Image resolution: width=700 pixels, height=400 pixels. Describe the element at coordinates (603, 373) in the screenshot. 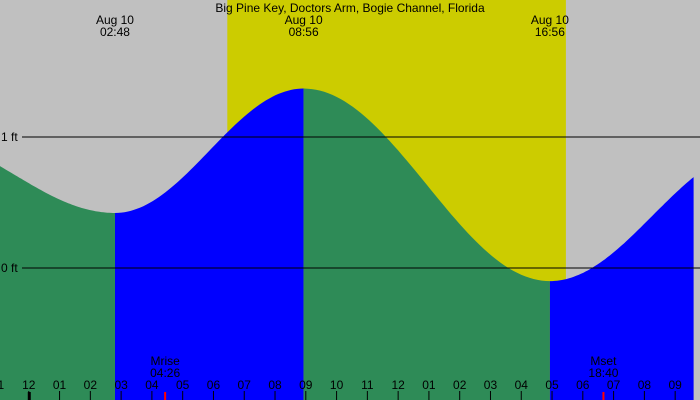

I see `moon-event-time: 18:40` at that location.